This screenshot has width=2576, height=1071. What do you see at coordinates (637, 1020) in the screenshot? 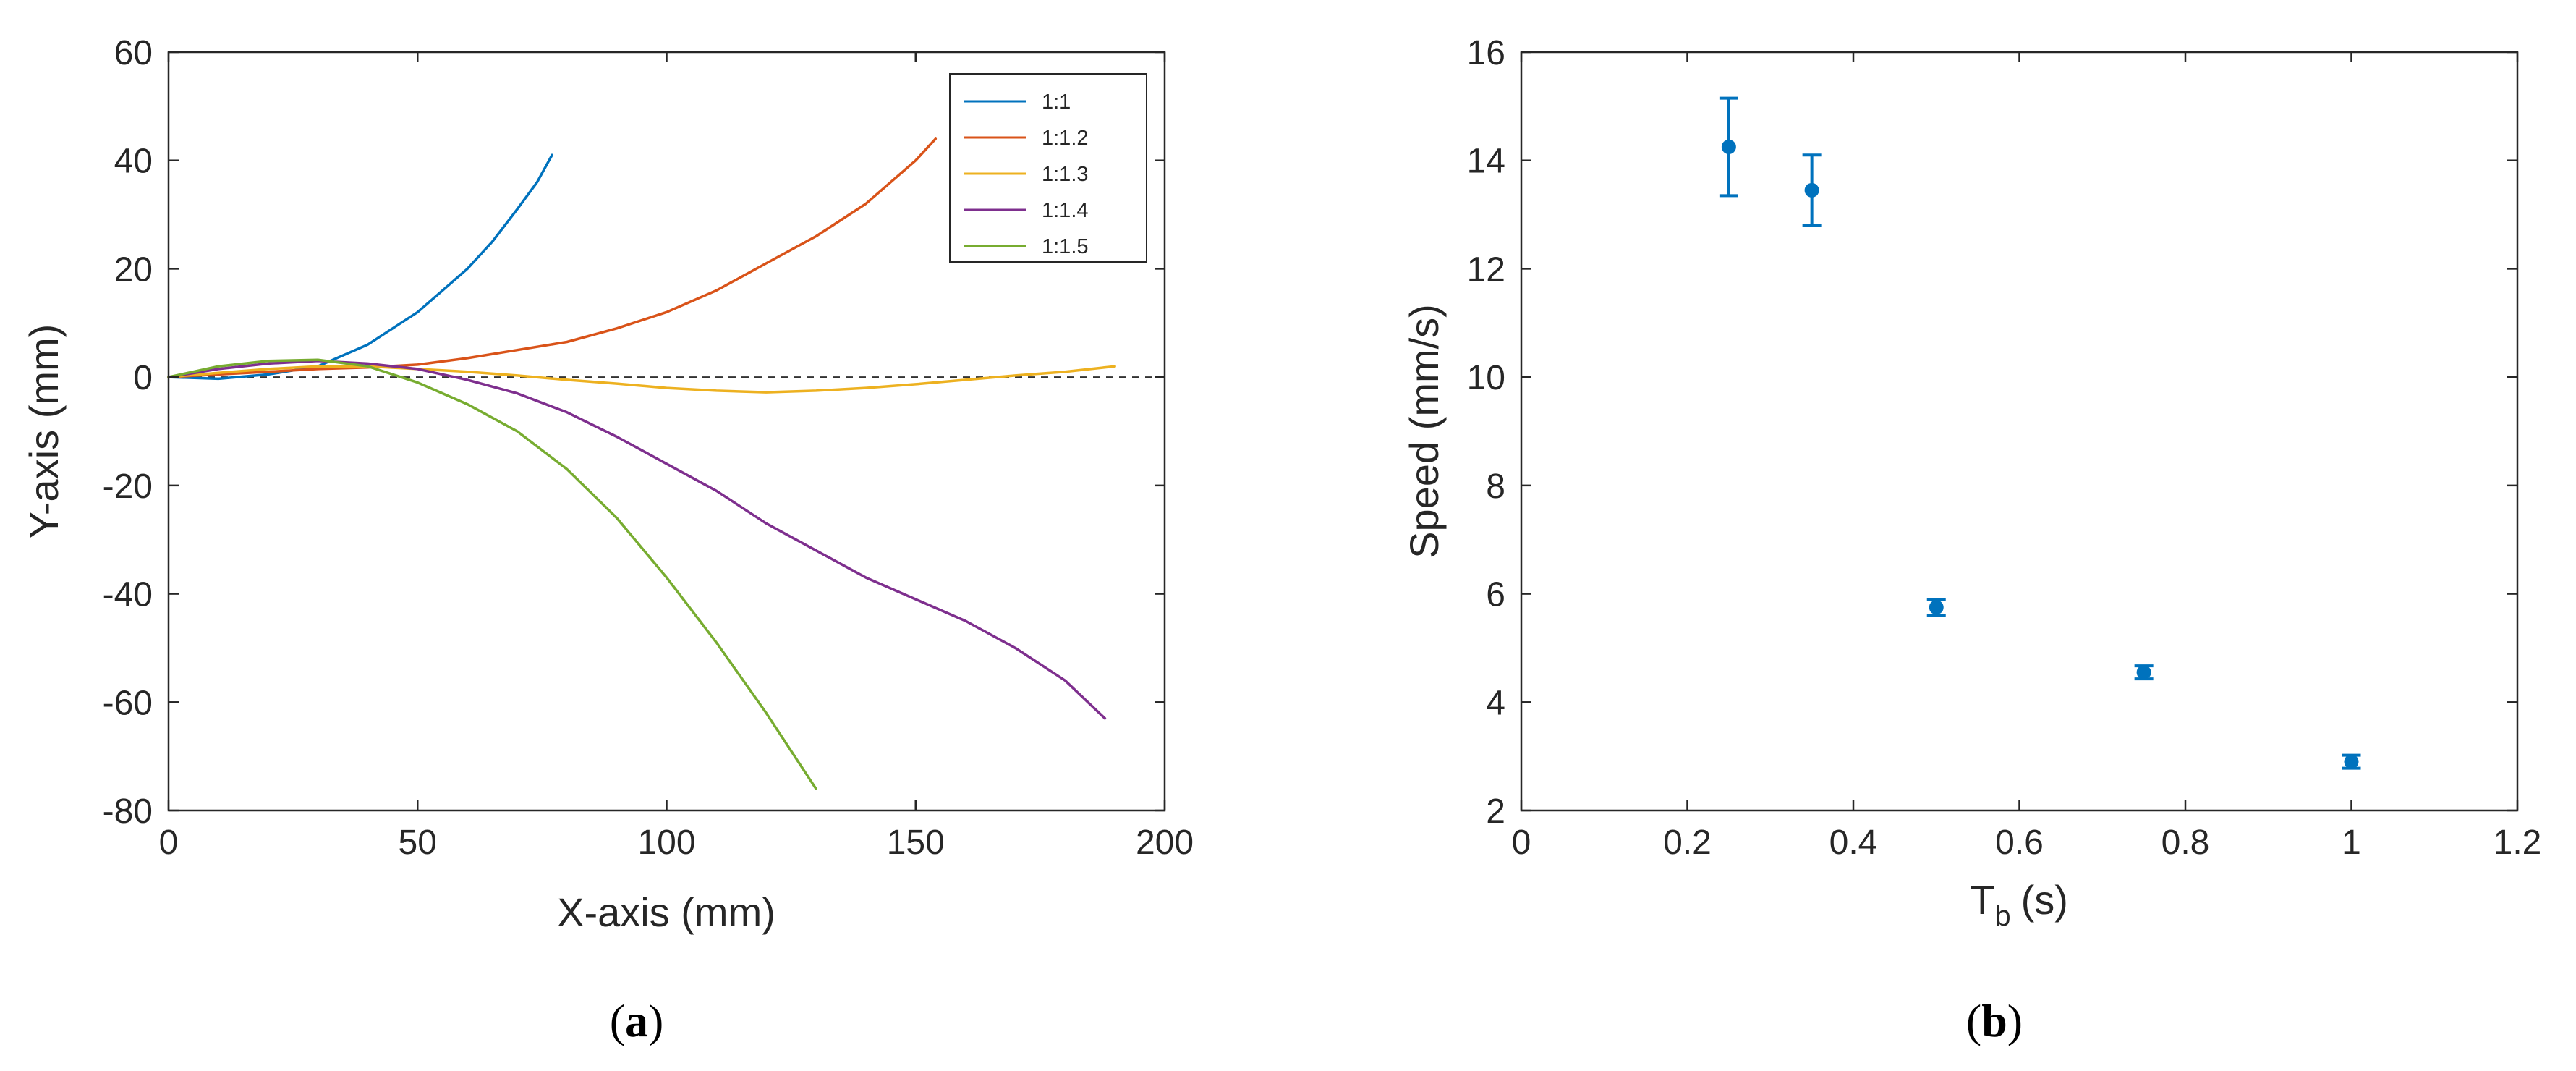
I see `panel-a-label: (a)` at bounding box center [637, 1020].